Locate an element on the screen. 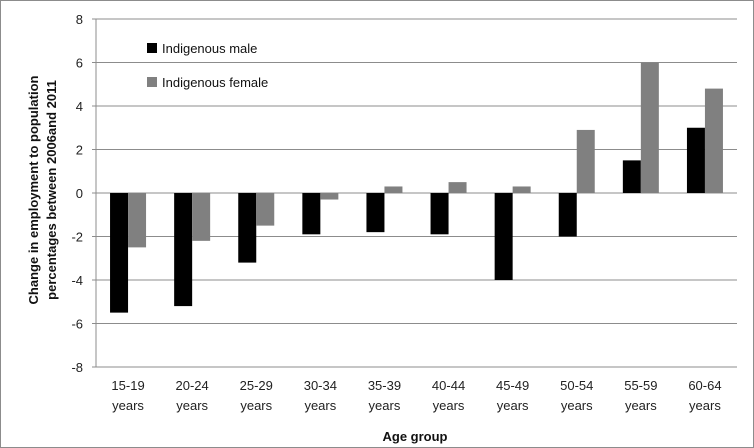  x-tick-label: 55-59 is located at coordinates (640, 385).